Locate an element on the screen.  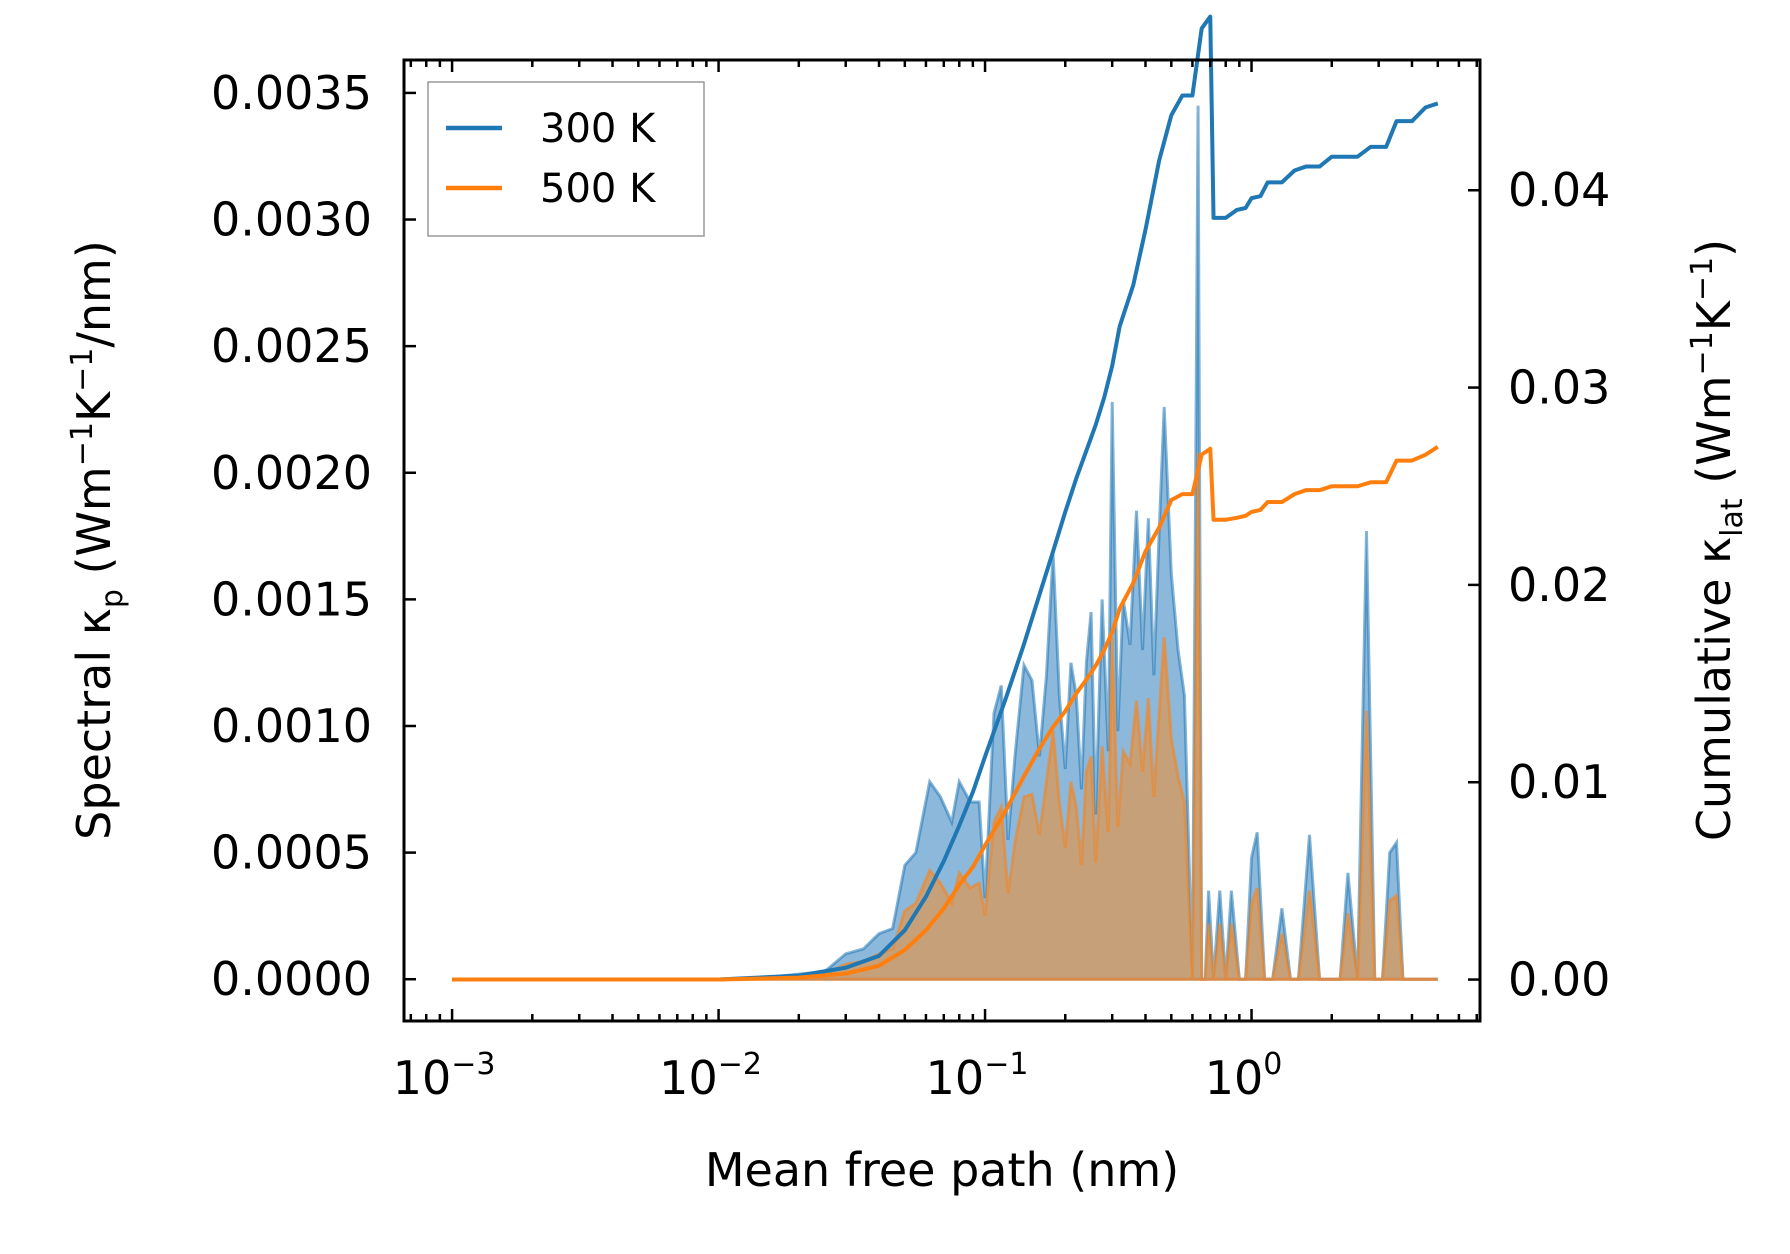
legend-box is located at coordinates (566, 159).